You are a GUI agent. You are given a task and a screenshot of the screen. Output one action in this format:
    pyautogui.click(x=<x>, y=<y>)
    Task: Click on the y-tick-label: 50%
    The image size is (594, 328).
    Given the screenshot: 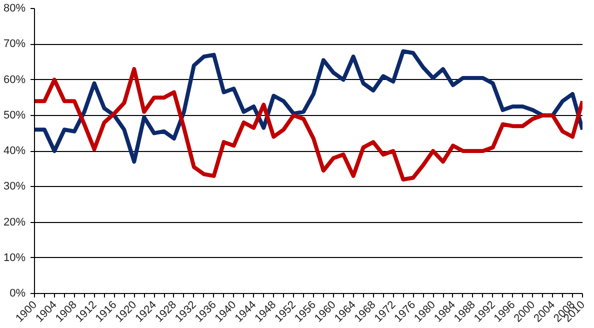 What is the action you would take?
    pyautogui.click(x=14, y=115)
    